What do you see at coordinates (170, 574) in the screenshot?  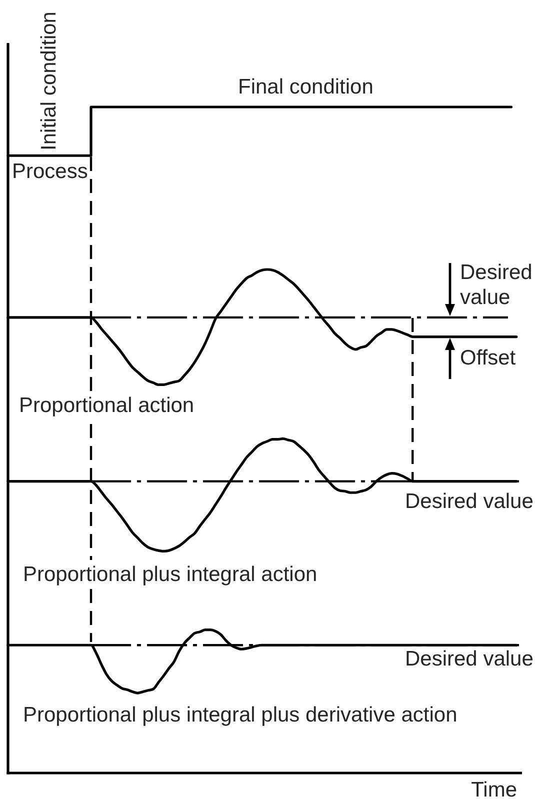 I see `series-label: Proportional plus integral action` at bounding box center [170, 574].